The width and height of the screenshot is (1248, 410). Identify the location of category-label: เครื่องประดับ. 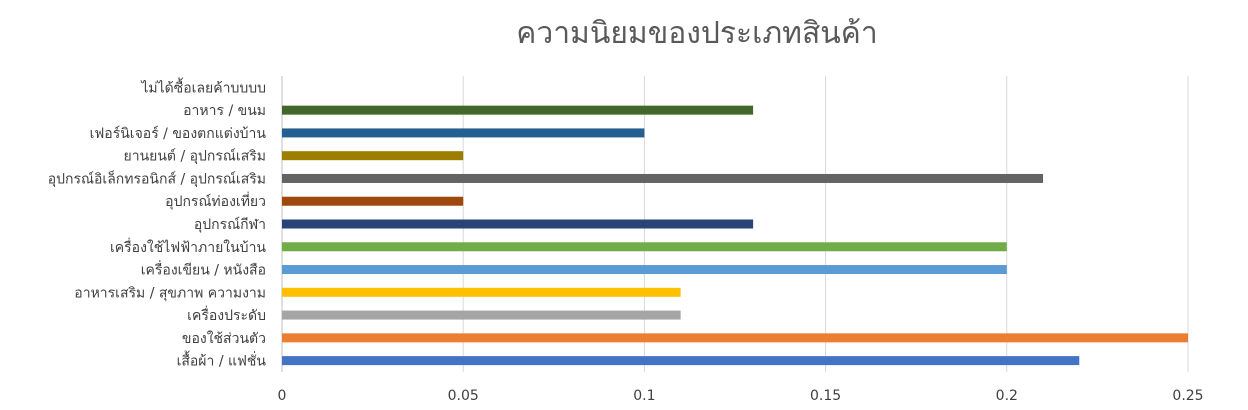
(226, 315).